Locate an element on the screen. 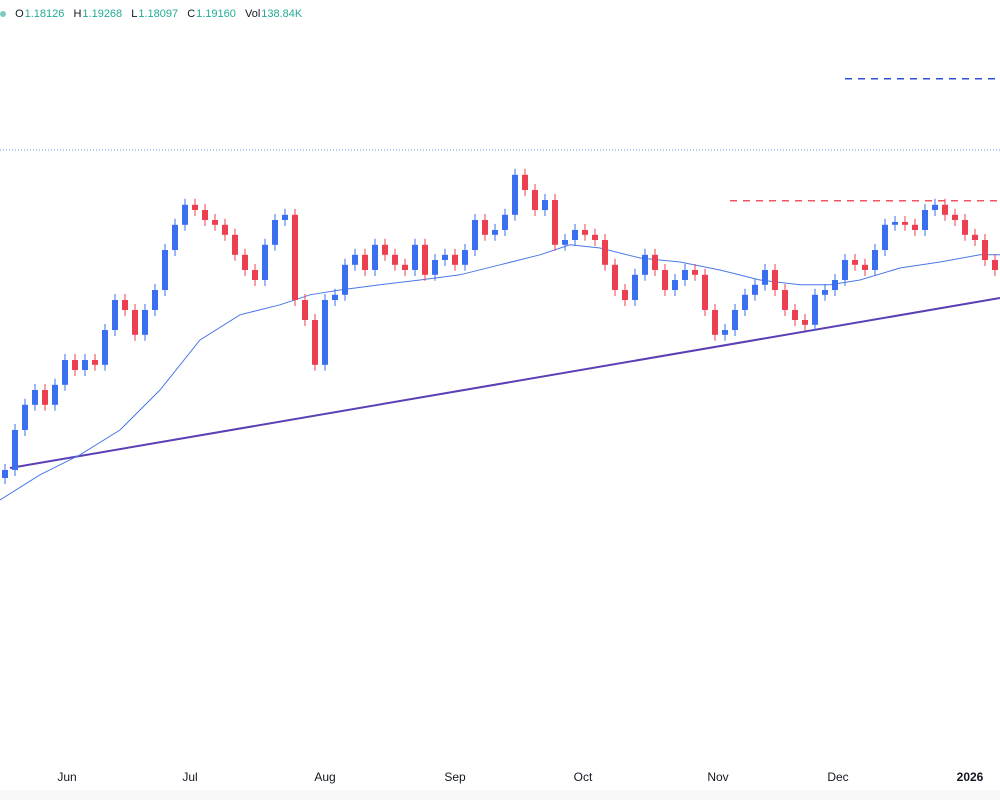 This screenshot has width=1000, height=800. x-axis-label: Aug is located at coordinates (324, 777).